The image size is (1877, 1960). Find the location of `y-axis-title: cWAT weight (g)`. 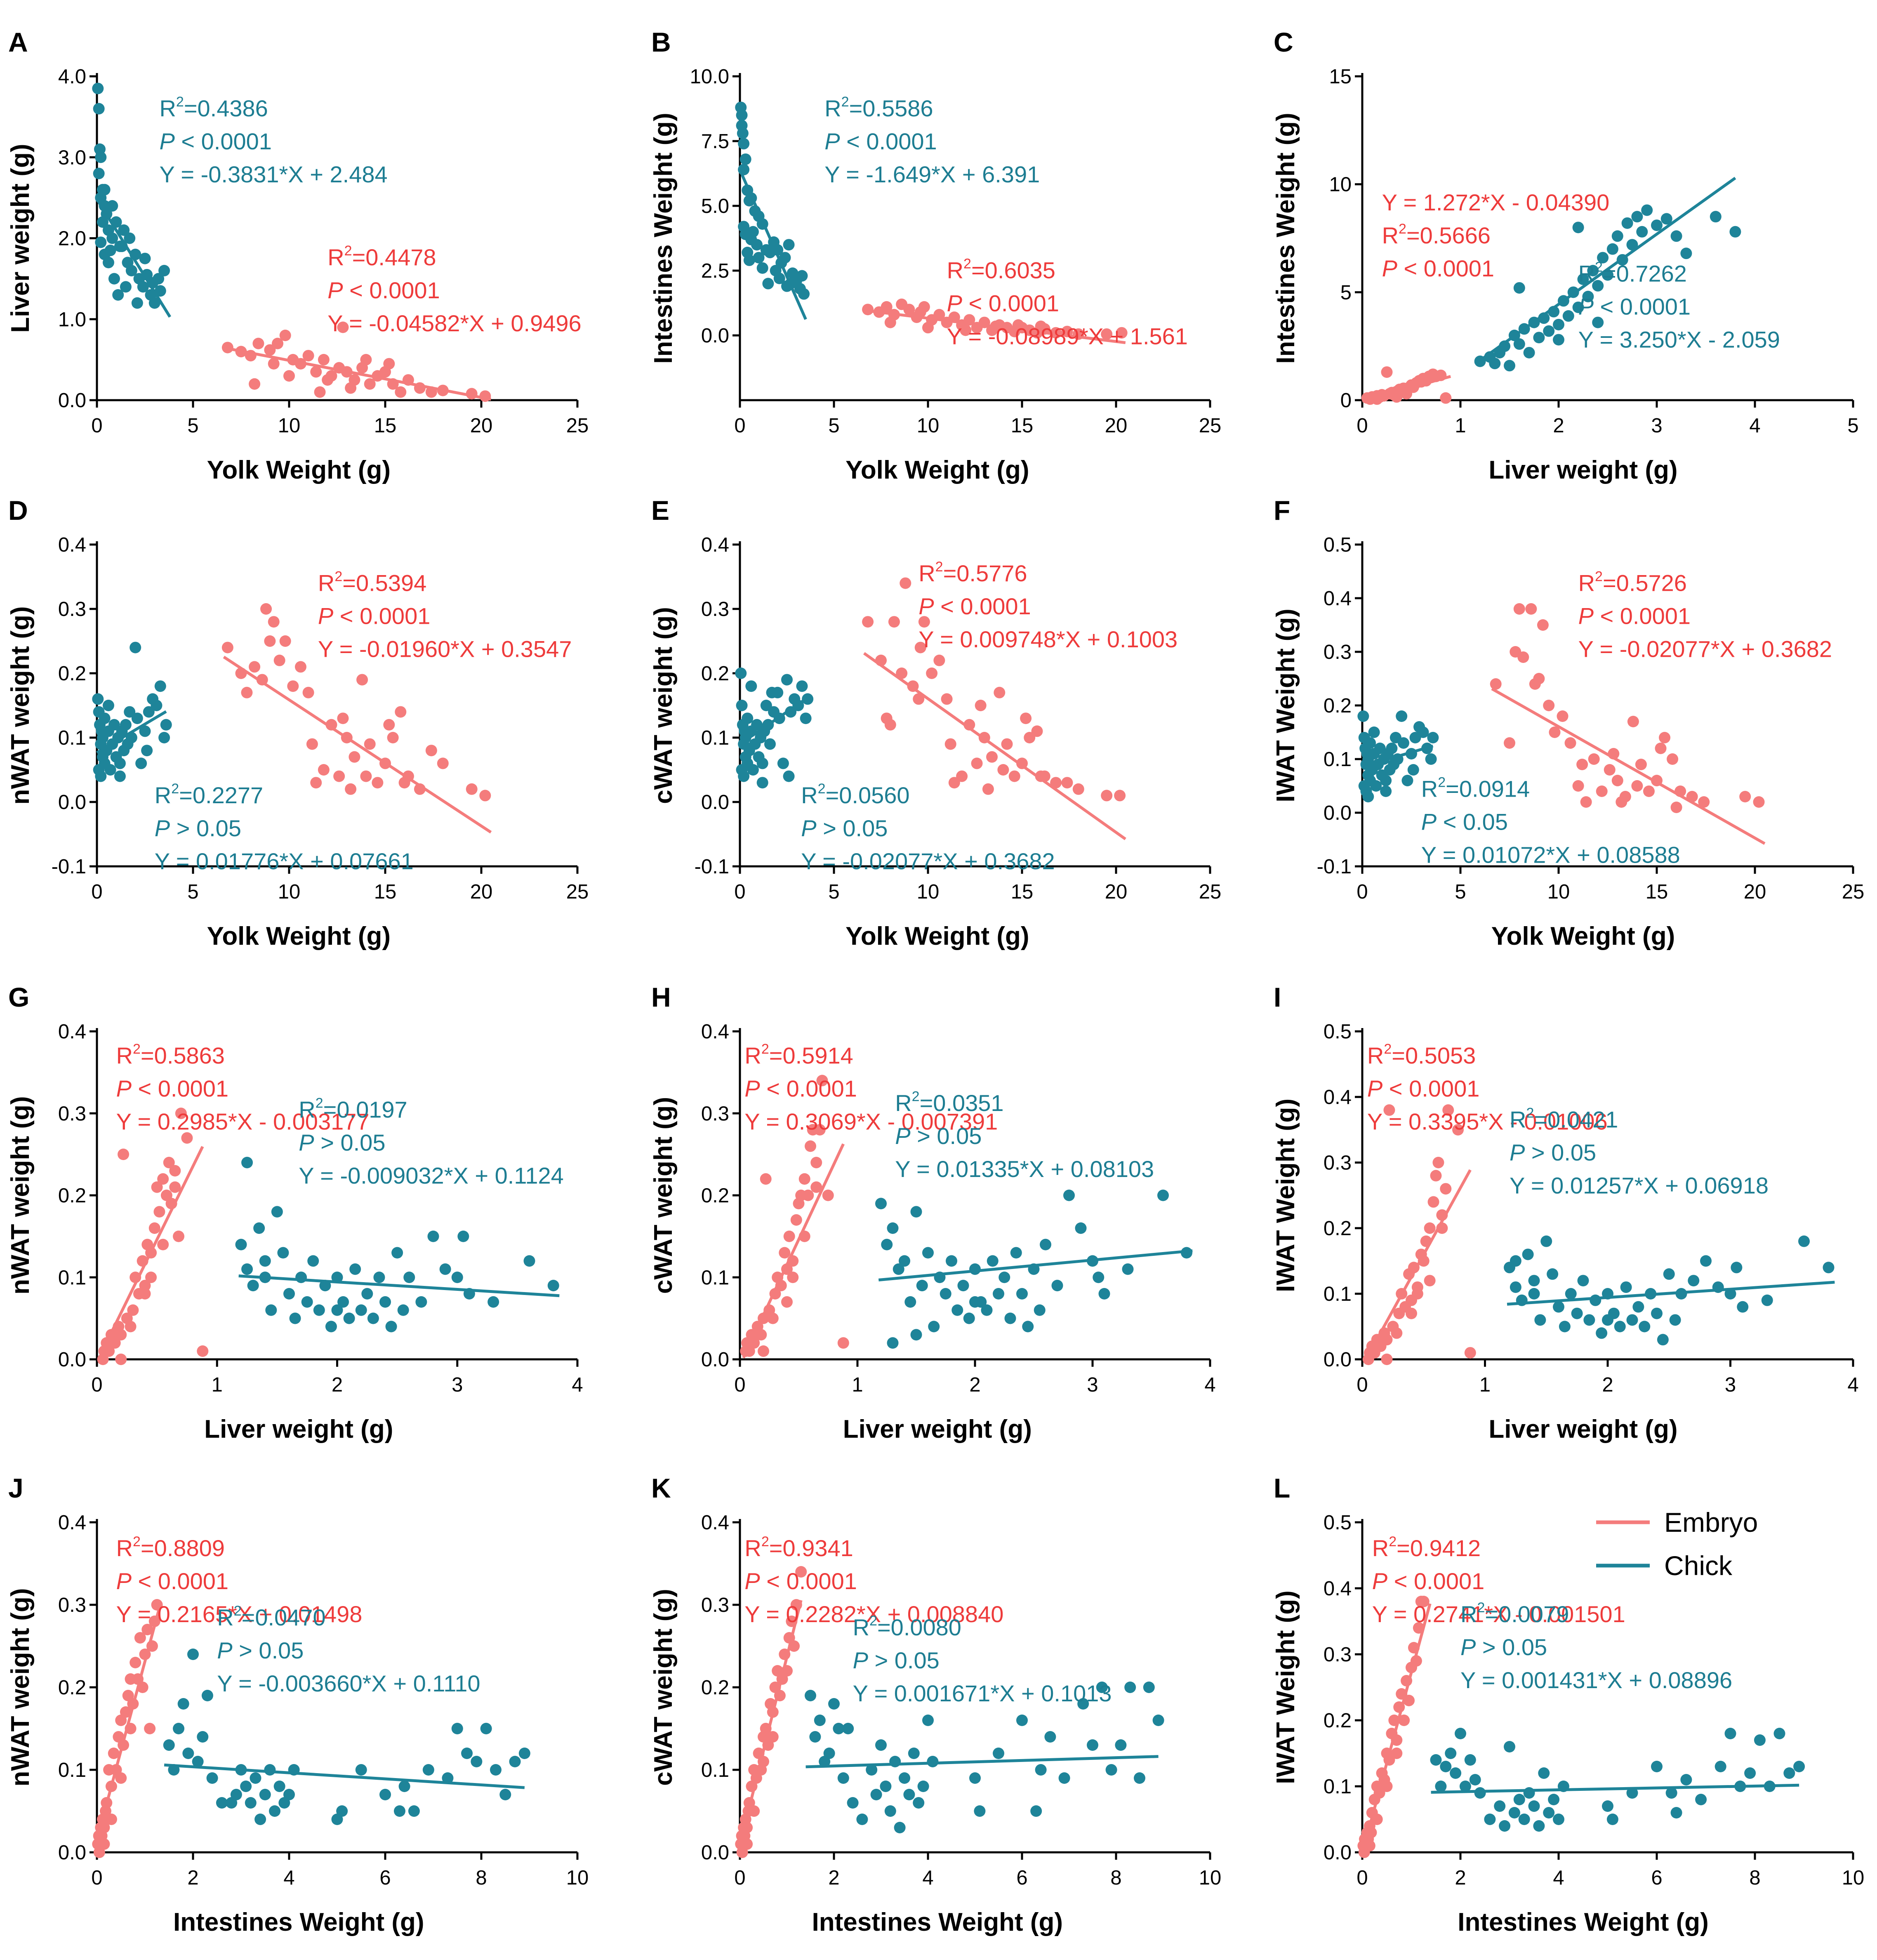

y-axis-title: cWAT weight (g) is located at coordinates (663, 1688).